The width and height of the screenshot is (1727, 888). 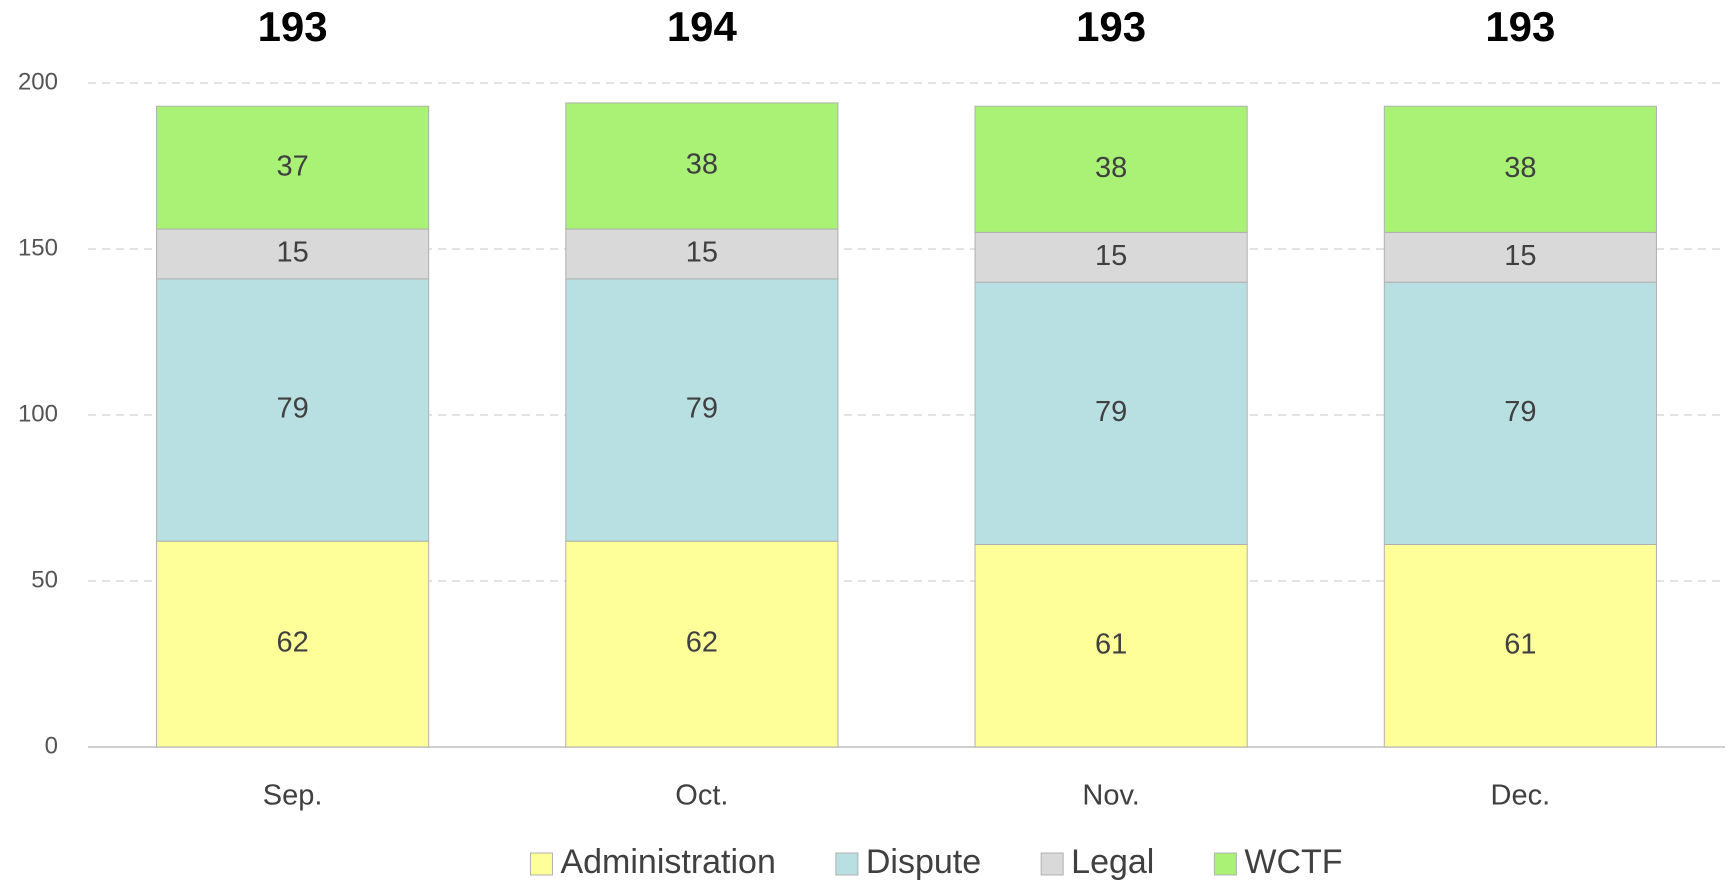 What do you see at coordinates (51, 745) in the screenshot?
I see `y-tick-label: 0` at bounding box center [51, 745].